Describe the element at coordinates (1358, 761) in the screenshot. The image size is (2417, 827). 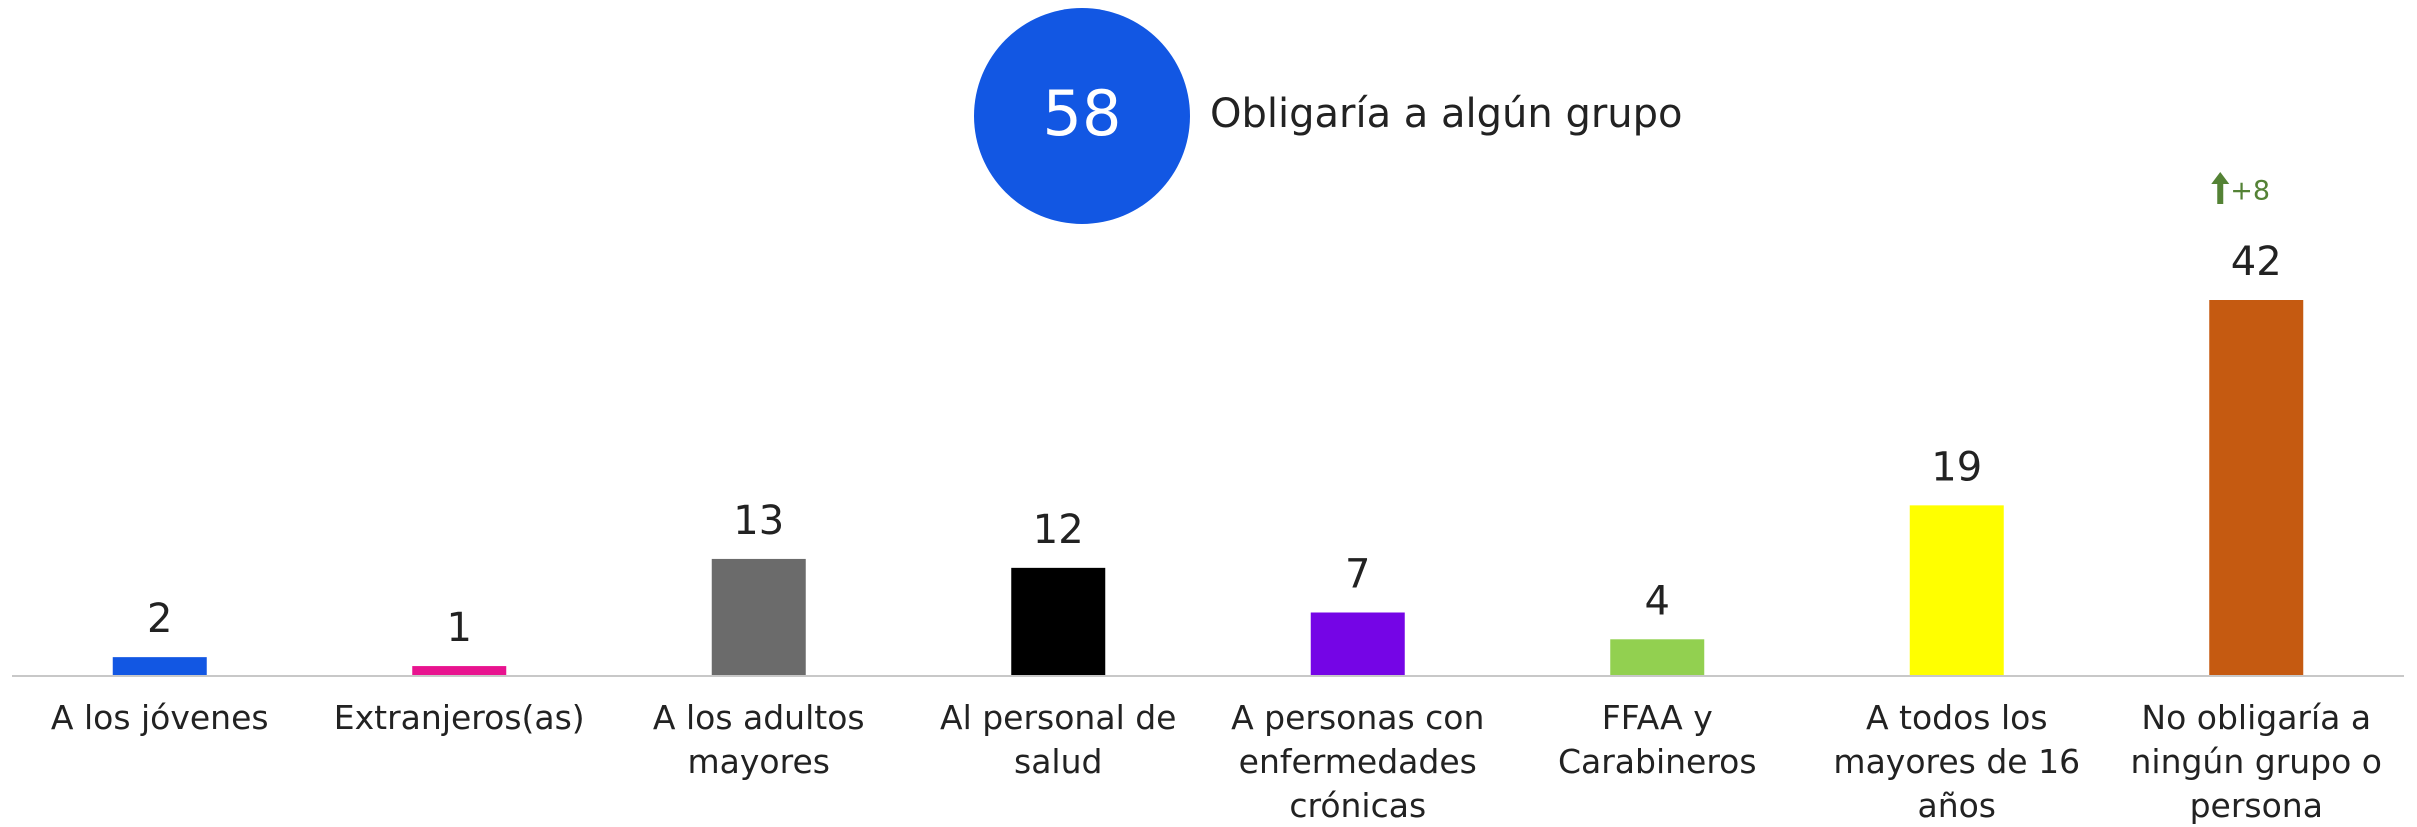
I see `category-label: A personas con enfermedades crónicas` at that location.